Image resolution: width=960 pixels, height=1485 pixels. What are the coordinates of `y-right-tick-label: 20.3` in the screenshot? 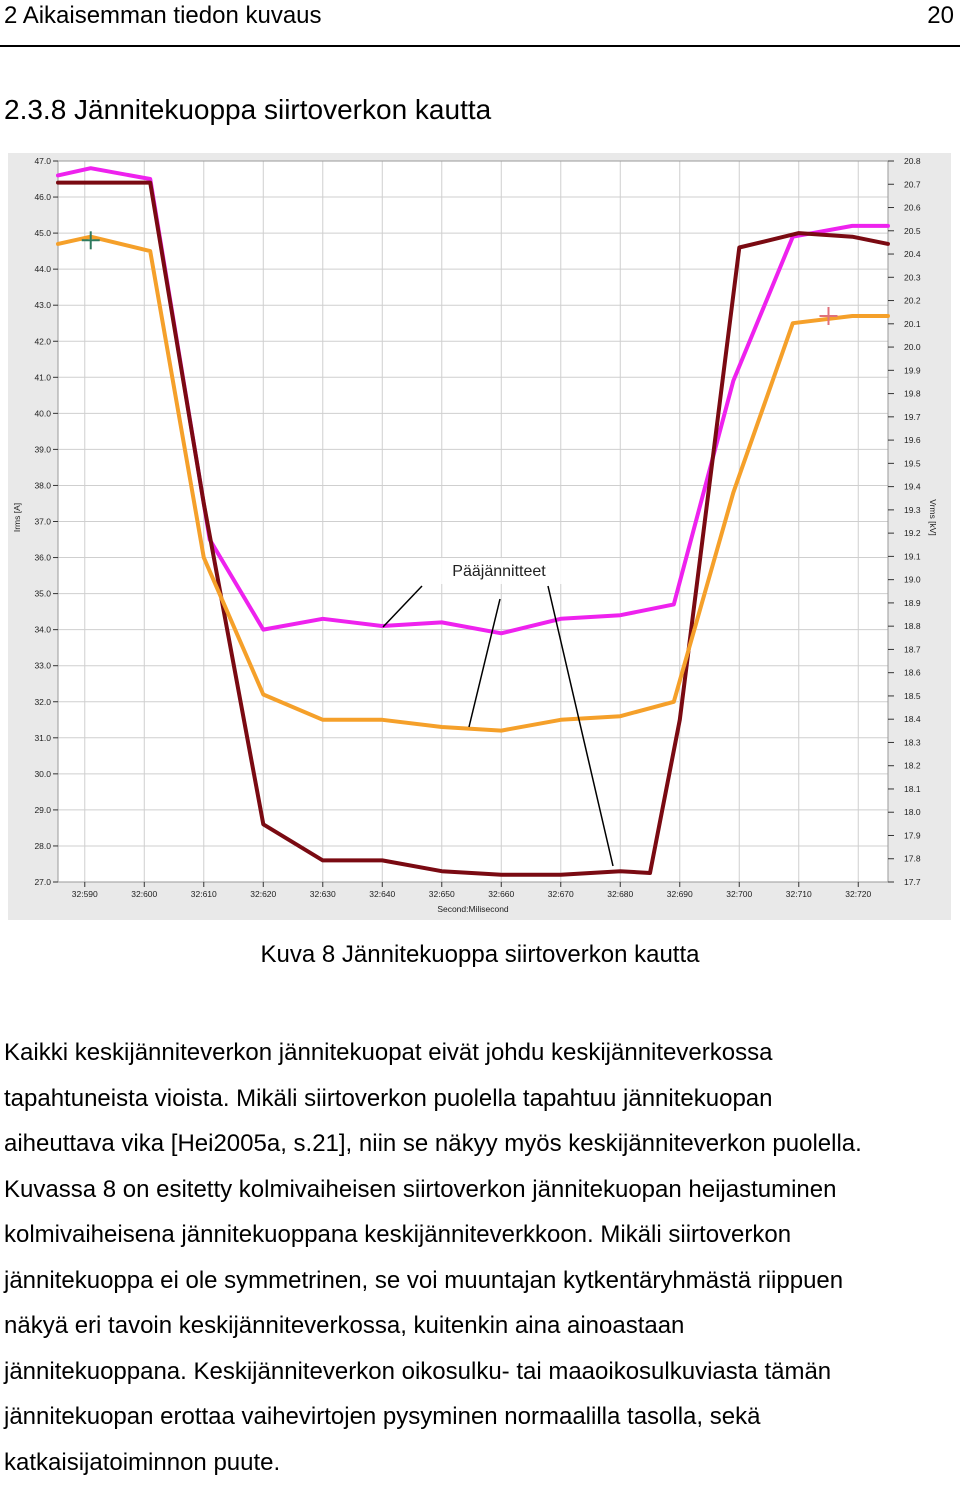 It's located at (912, 277).